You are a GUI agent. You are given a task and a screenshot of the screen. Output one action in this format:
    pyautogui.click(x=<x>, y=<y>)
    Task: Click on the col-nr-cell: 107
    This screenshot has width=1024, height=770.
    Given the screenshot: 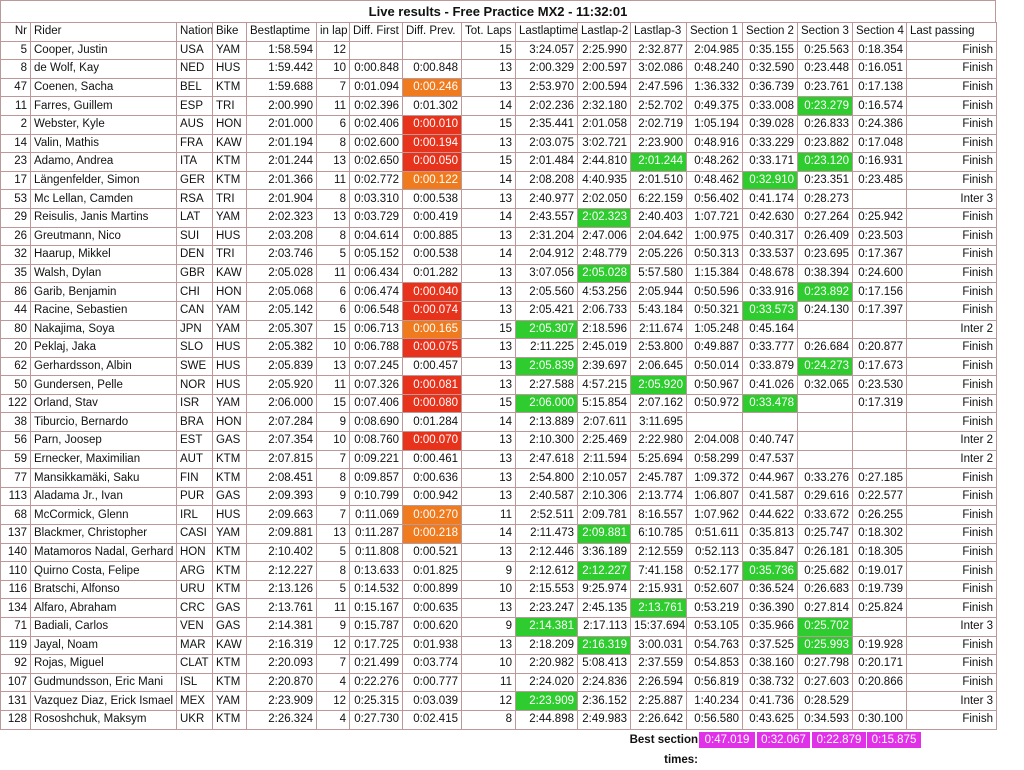 What is the action you would take?
    pyautogui.click(x=15, y=682)
    